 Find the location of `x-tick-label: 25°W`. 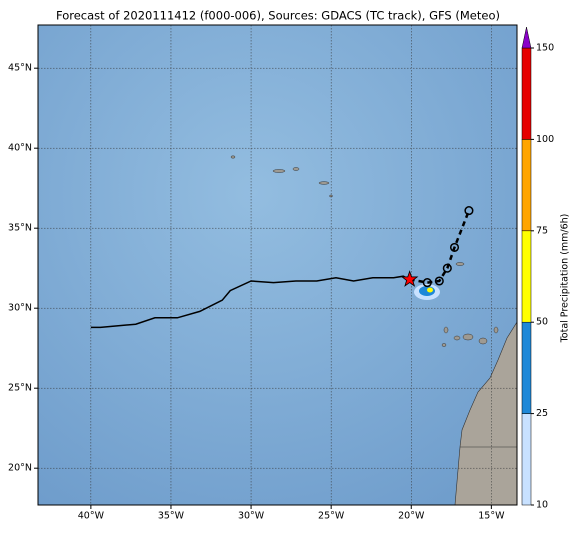

x-tick-label: 25°W is located at coordinates (331, 516).